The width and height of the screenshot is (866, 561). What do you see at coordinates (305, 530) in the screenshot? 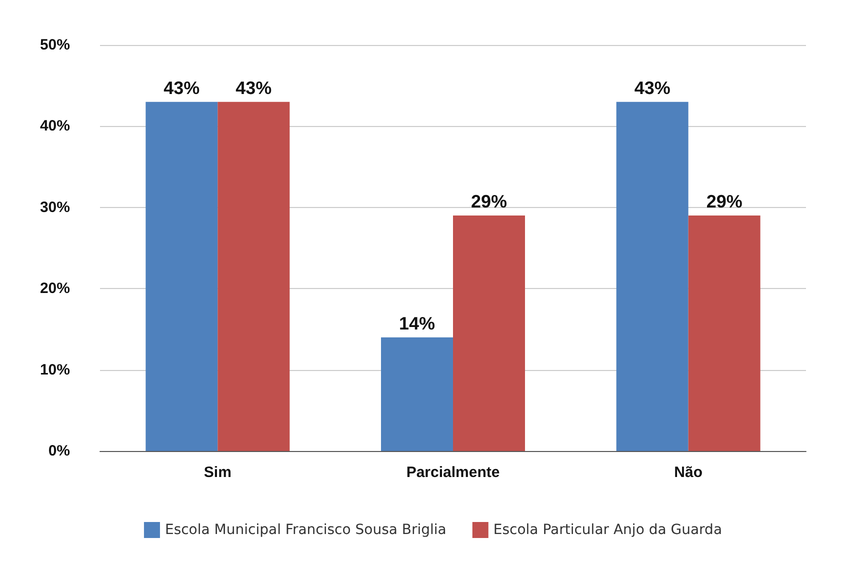
I see `legend-label: Escola Municipal Francisco Sousa Briglia` at bounding box center [305, 530].